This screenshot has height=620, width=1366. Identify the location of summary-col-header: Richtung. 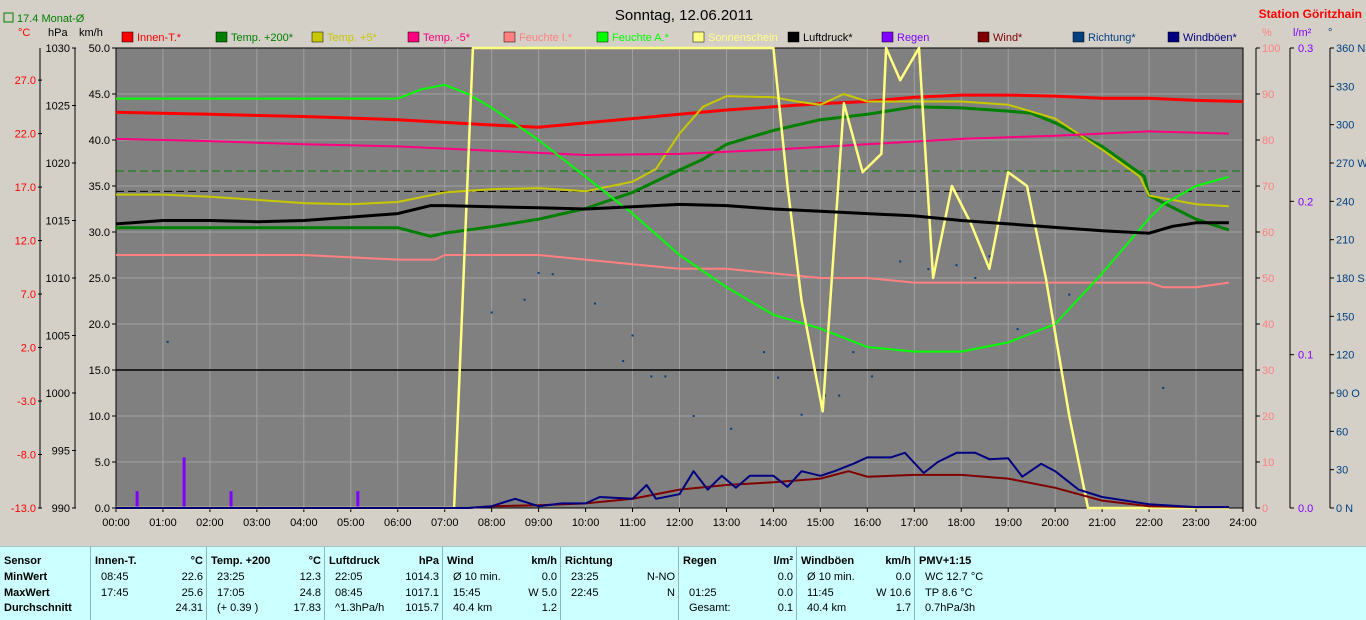
(620, 562).